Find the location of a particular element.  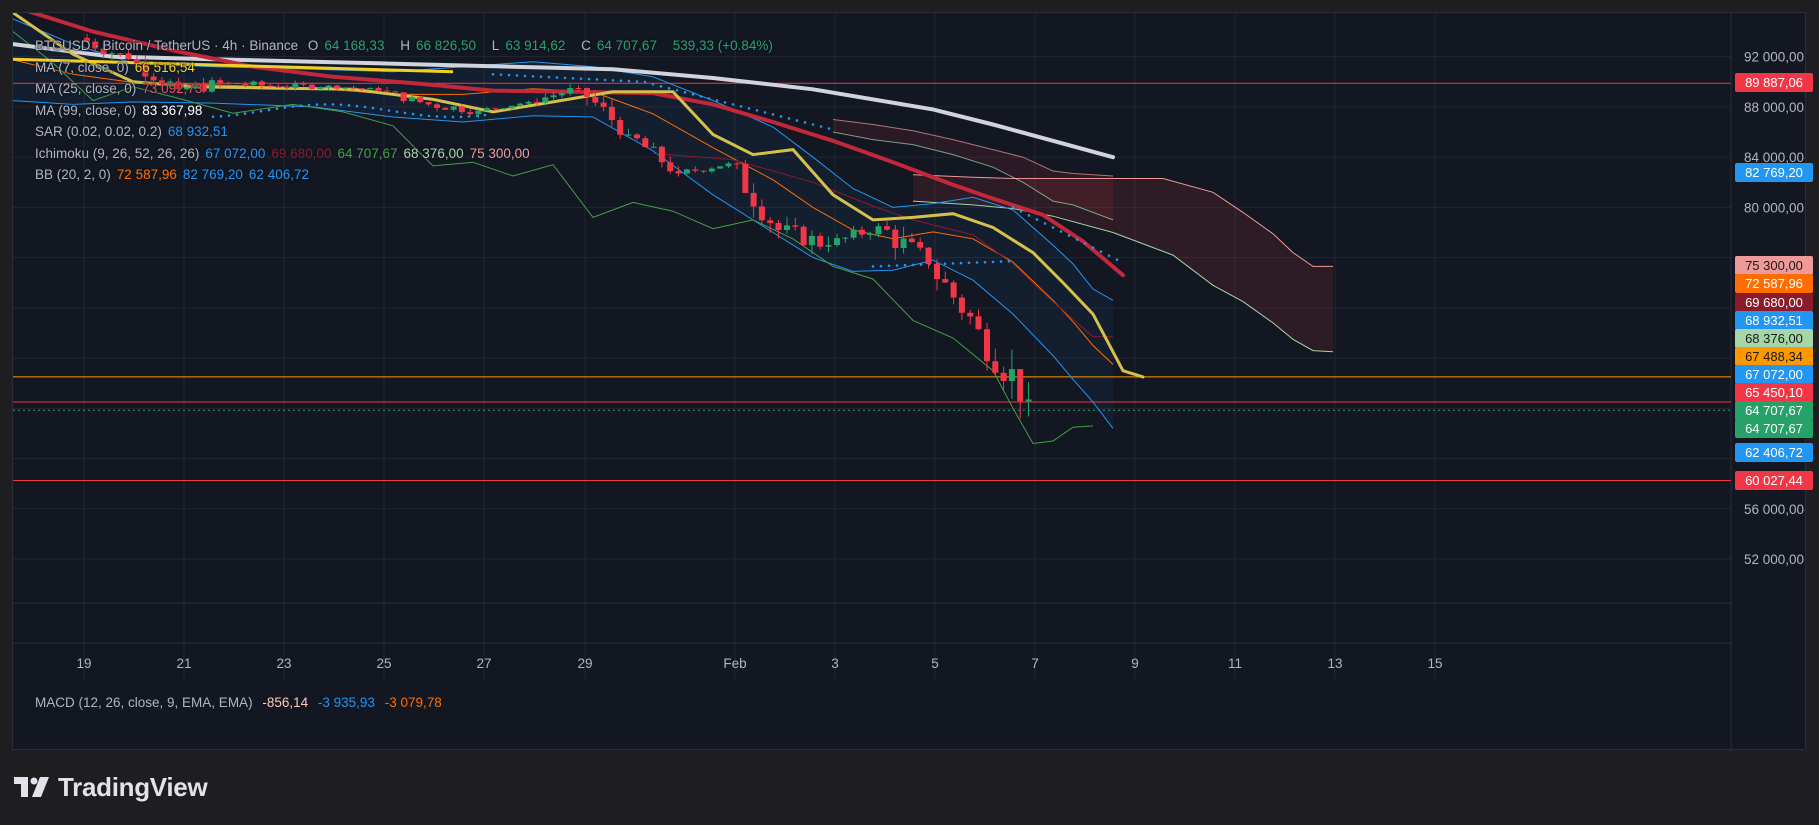

ohlc-high: H 66 826,50 is located at coordinates (438, 45).